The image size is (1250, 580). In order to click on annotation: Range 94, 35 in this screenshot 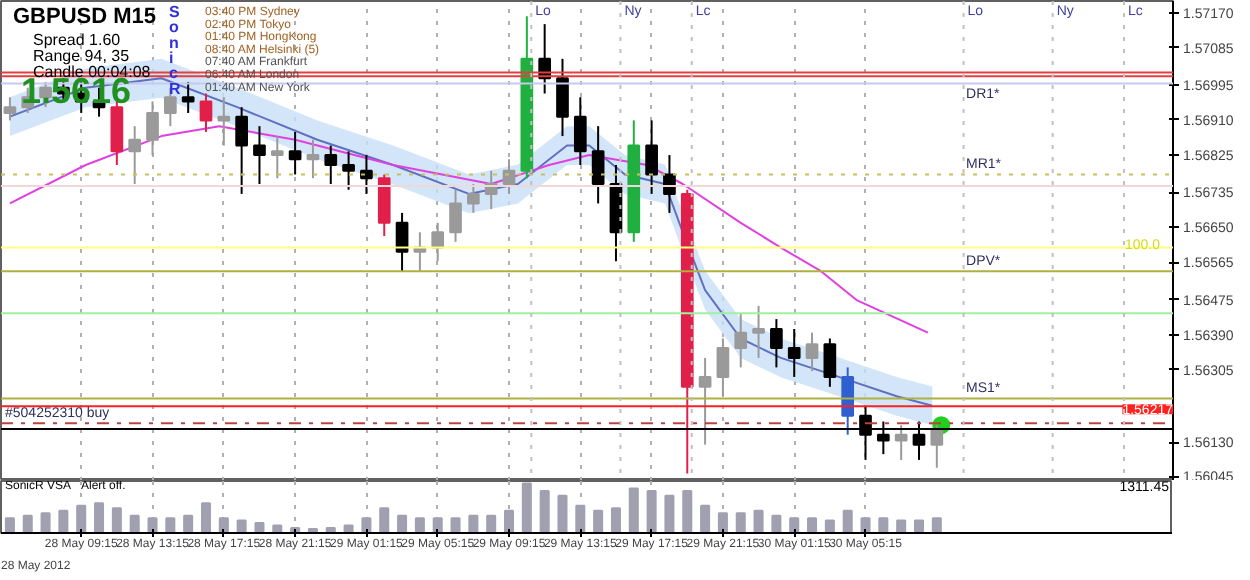, I will do `click(82, 56)`.